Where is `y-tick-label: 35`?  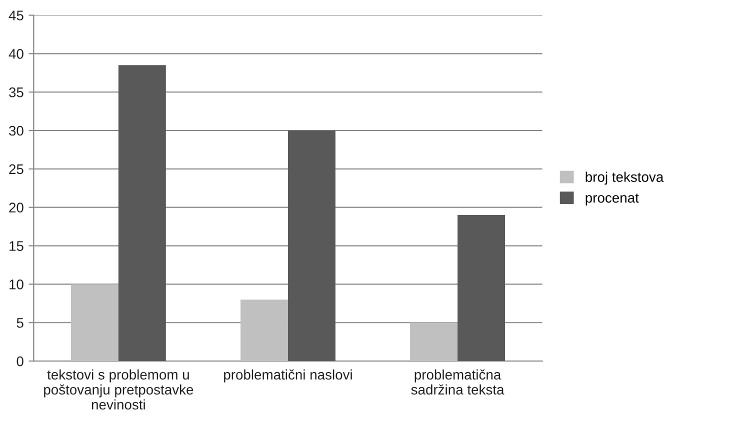
y-tick-label: 35 is located at coordinates (16, 92).